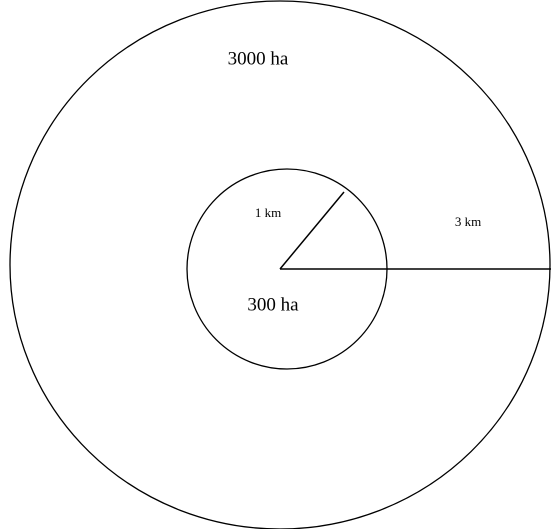 Image resolution: width=551 pixels, height=529 pixels. Describe the element at coordinates (468, 221) in the screenshot. I see `outer-radius-label: 3 km` at that location.